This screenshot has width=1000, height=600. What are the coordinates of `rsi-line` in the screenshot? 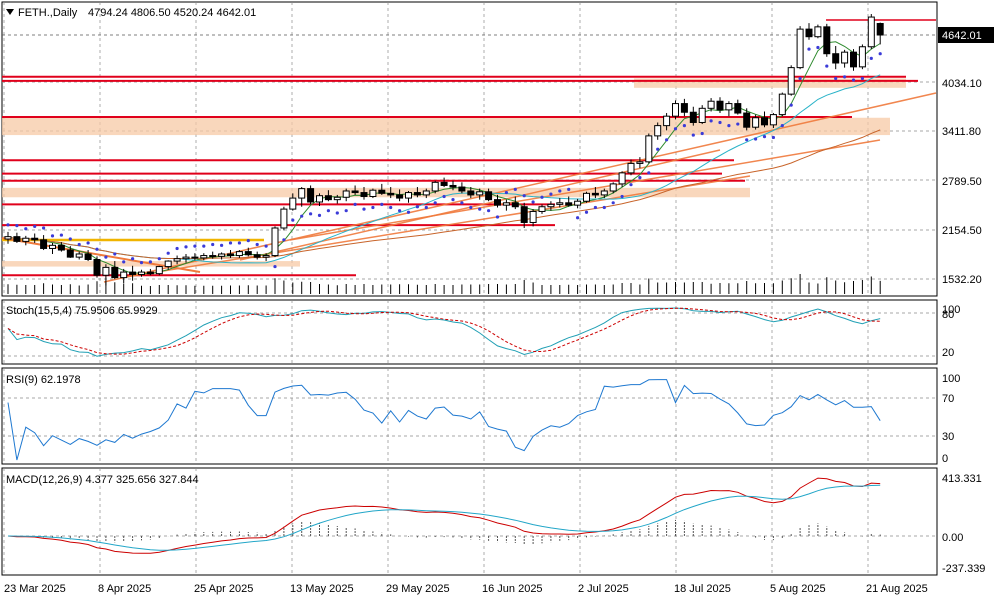 It's located at (444, 420).